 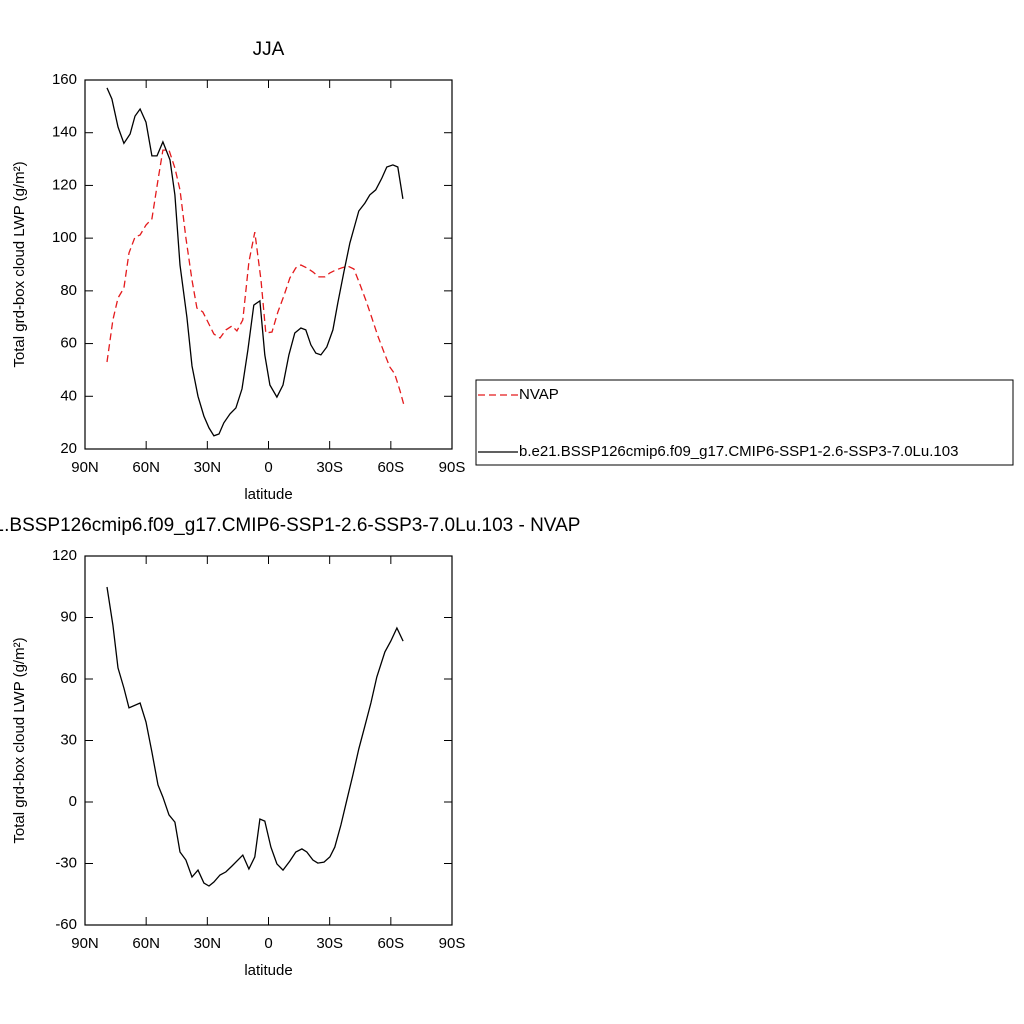 I want to click on y-tick-label: -60, so click(x=66, y=924).